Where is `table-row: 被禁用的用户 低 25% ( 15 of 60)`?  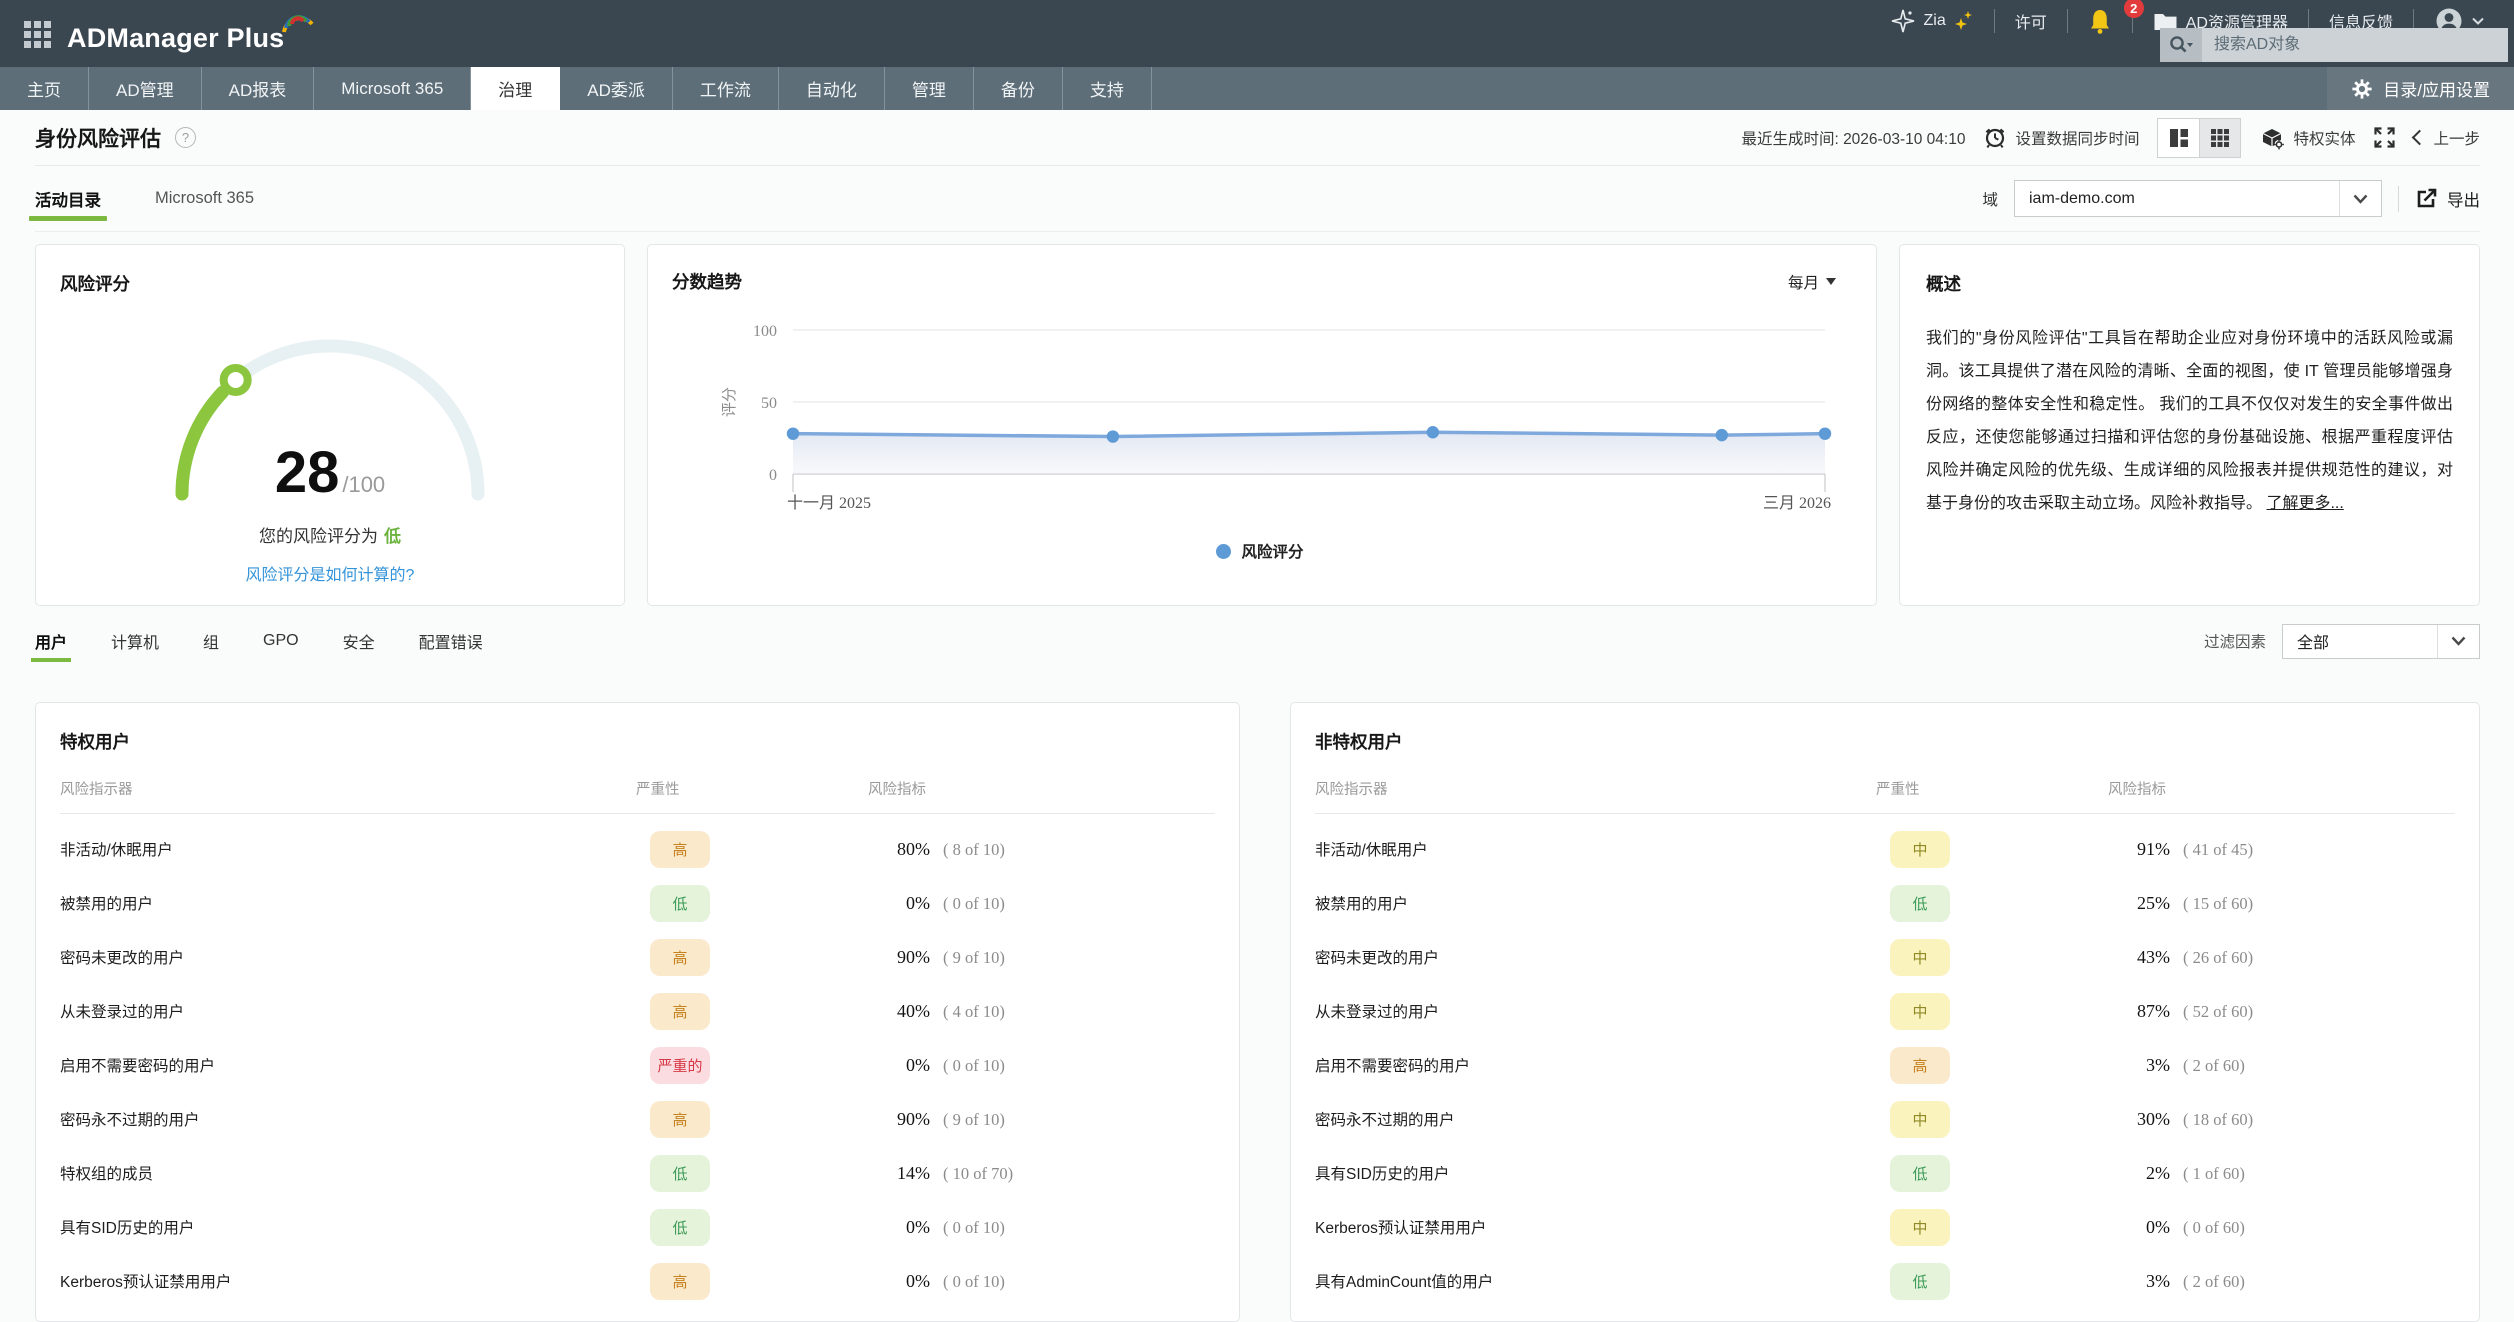 table-row: 被禁用的用户 低 25% ( 15 of 60) is located at coordinates (1885, 903).